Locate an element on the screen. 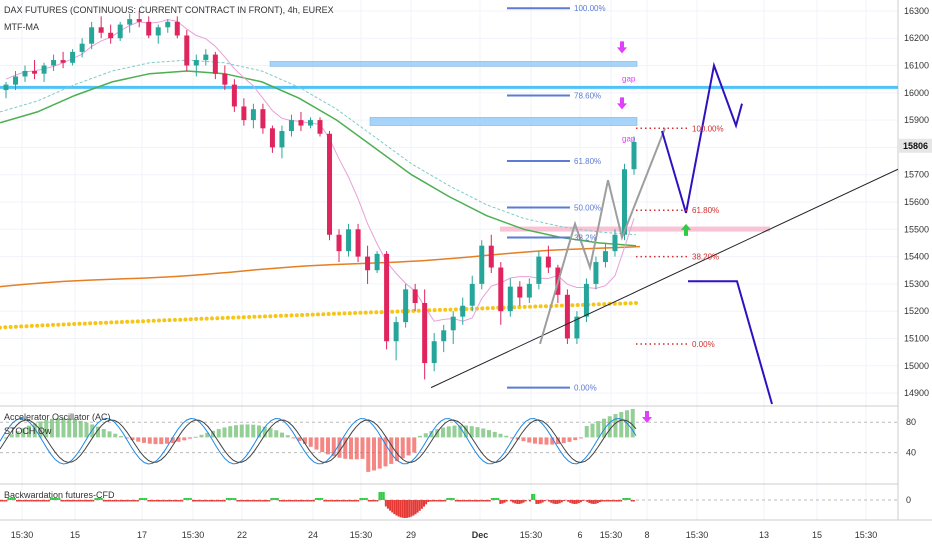  oscillator-pane is located at coordinates (449, 440).